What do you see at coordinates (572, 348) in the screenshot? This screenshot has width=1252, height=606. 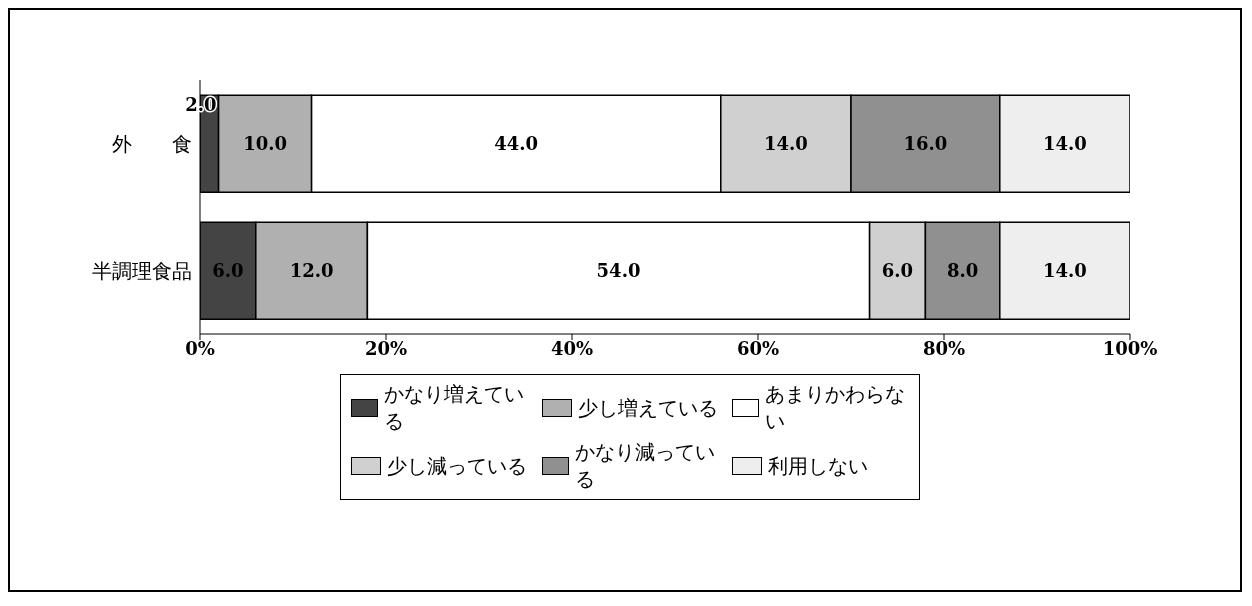 I see `x-tick-label: 40%` at bounding box center [572, 348].